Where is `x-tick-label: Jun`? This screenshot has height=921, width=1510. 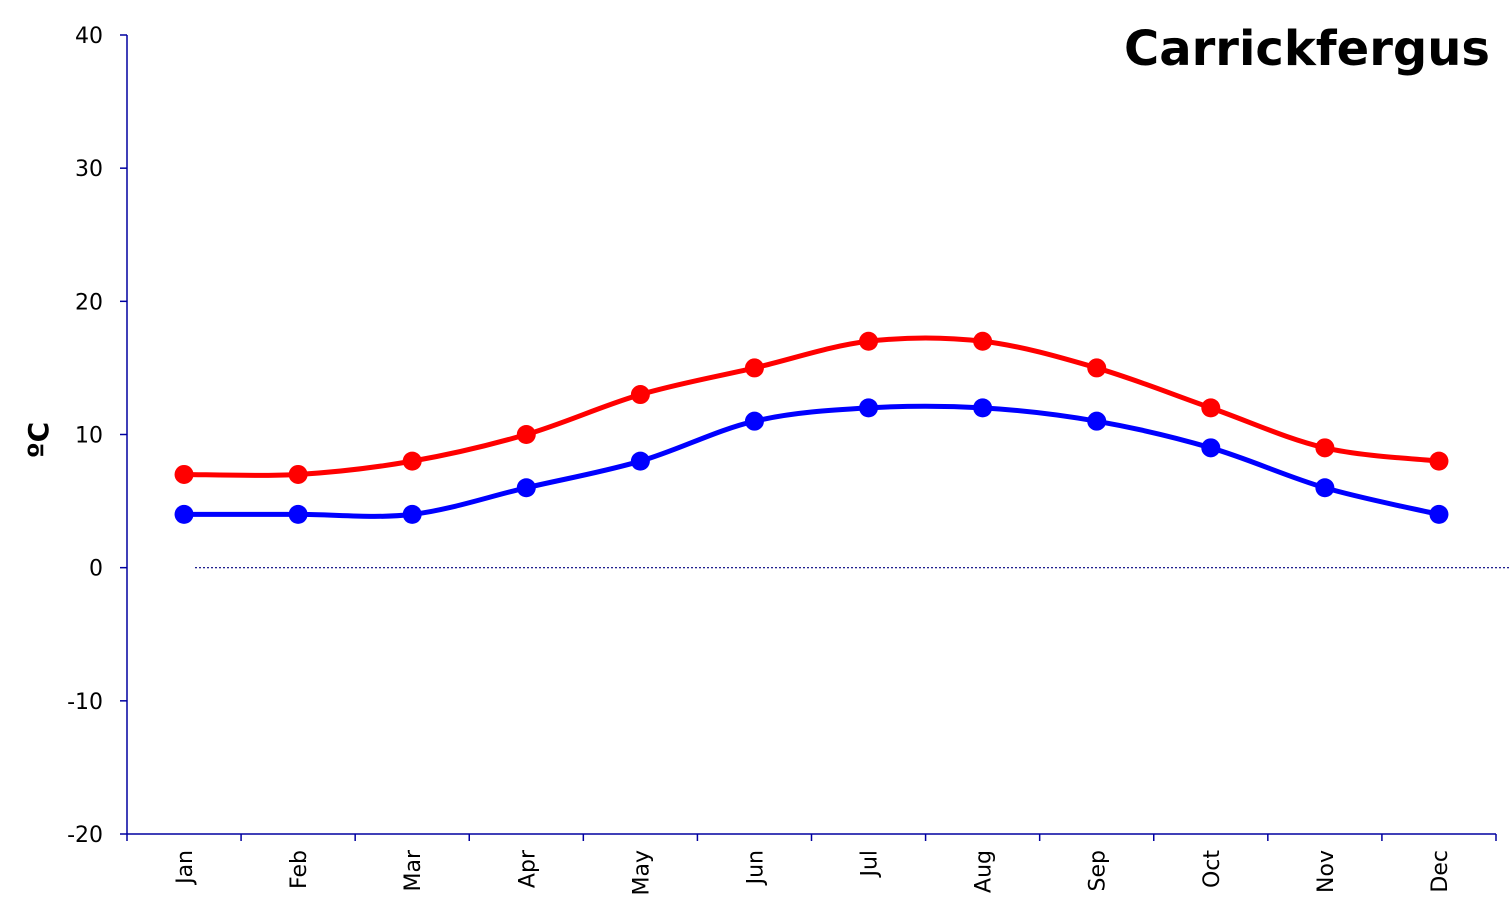 x-tick-label: Jun is located at coordinates (755, 868).